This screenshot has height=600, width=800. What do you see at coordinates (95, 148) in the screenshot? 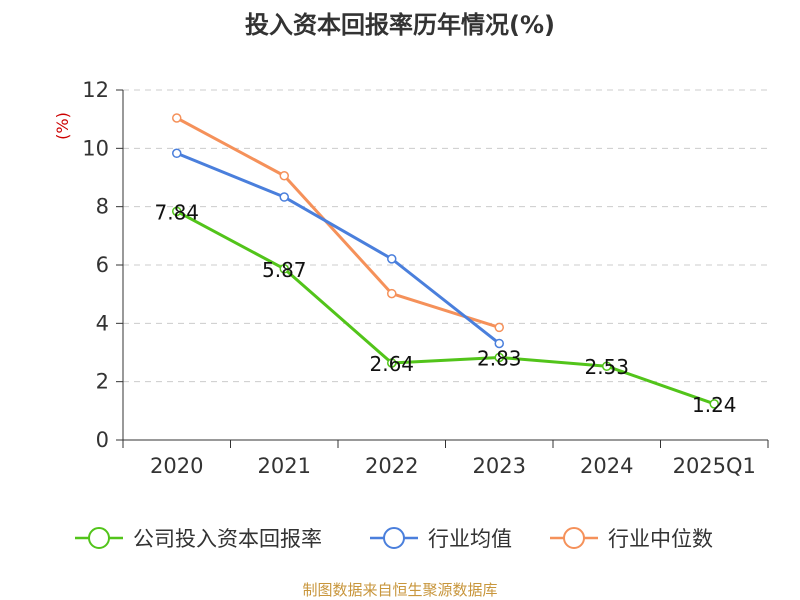
I see `y-tick-label: 10` at bounding box center [95, 148].